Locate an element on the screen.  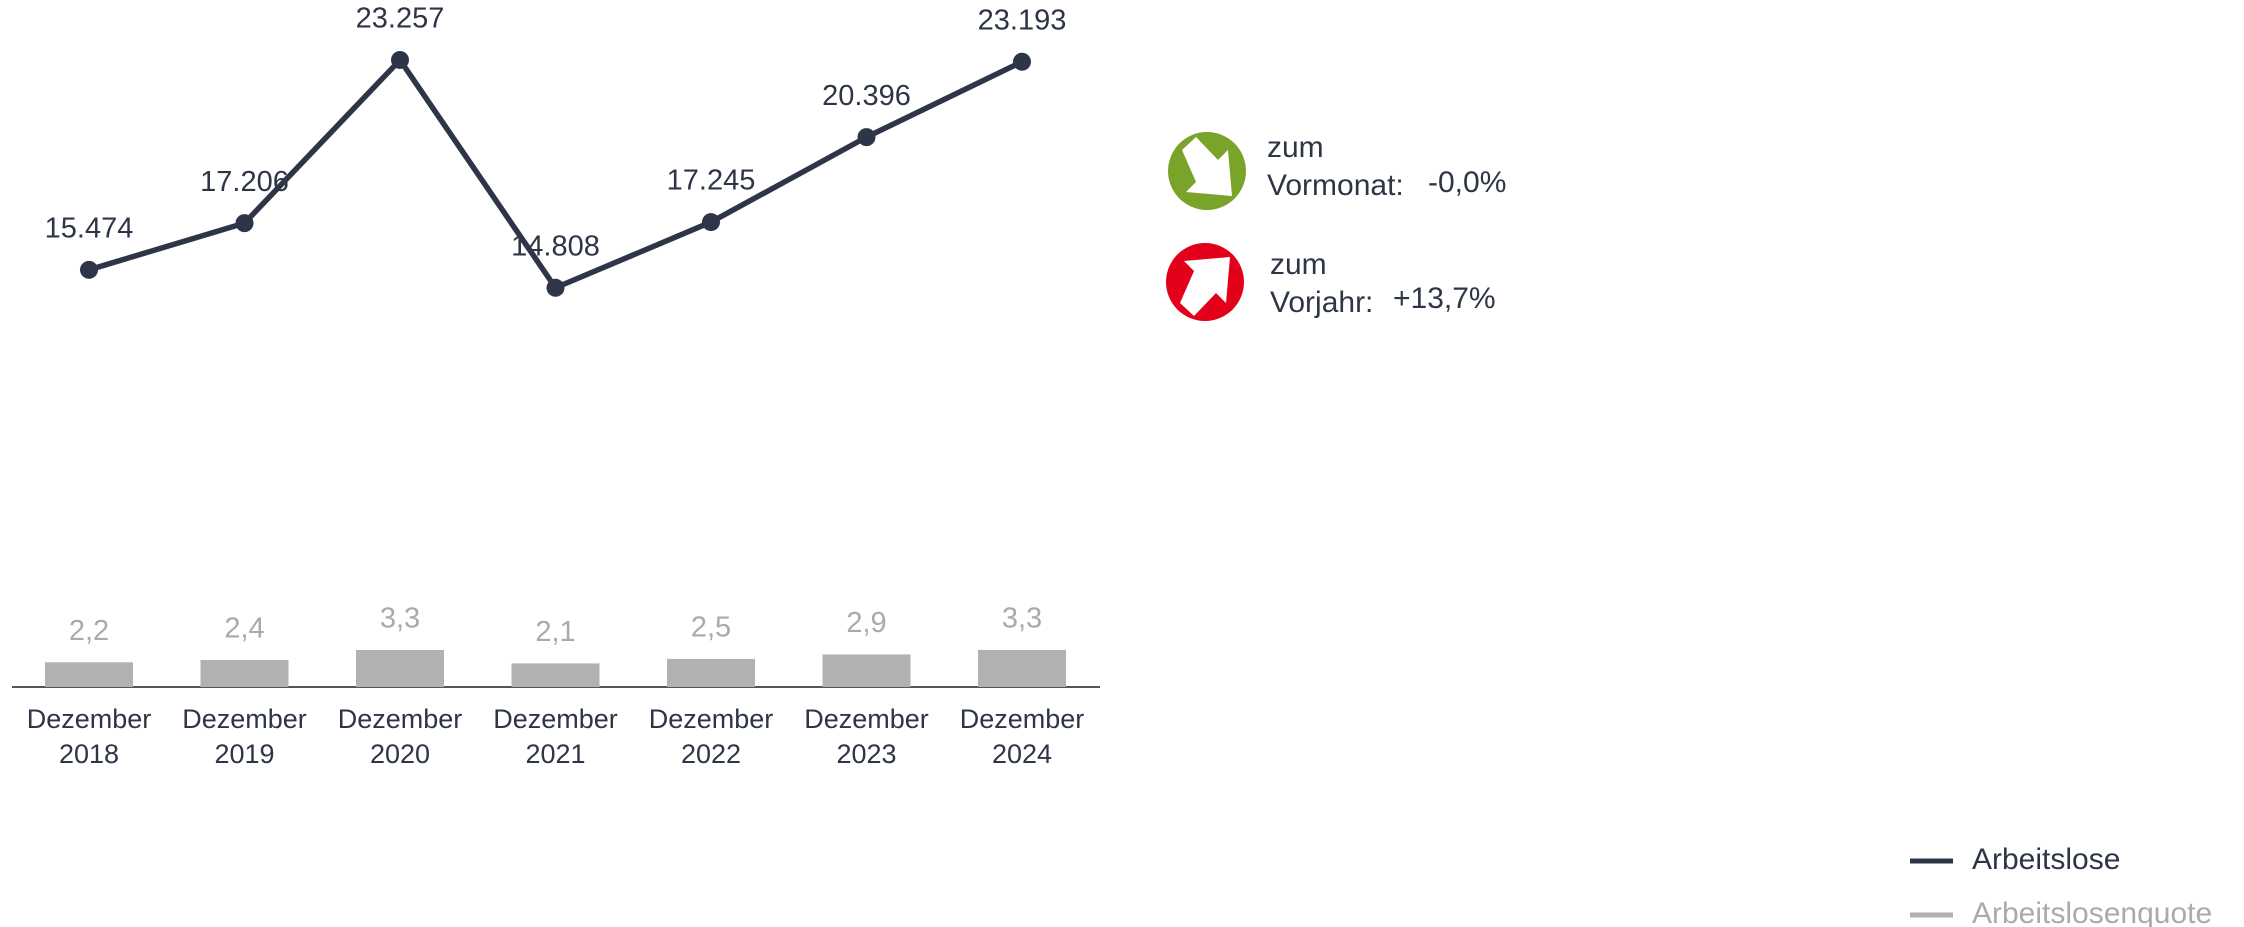
point-label: 17.245 is located at coordinates (711, 181).